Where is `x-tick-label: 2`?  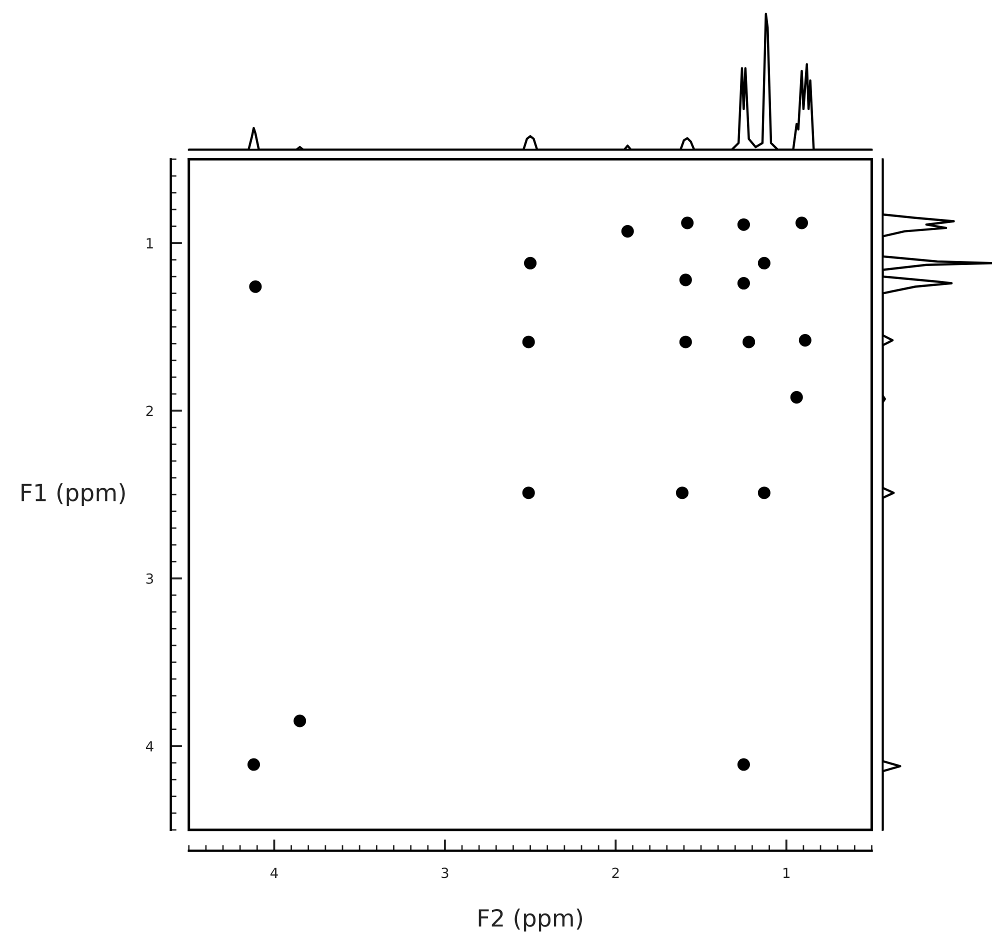 x-tick-label: 2 is located at coordinates (615, 873).